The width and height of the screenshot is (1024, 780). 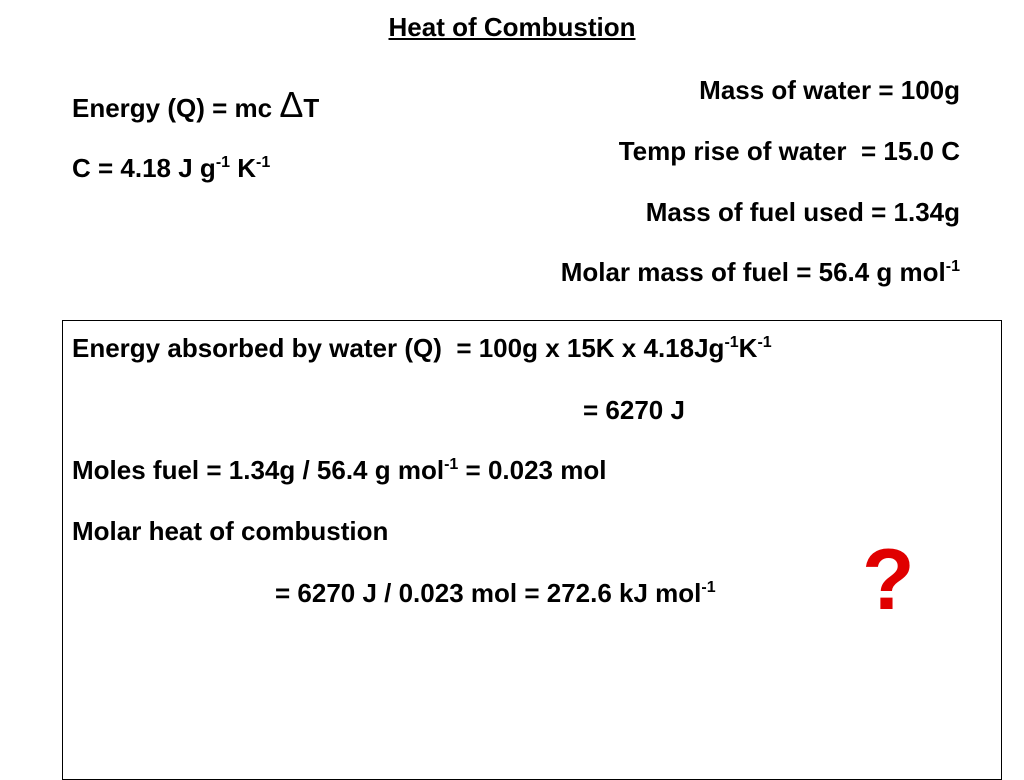 I want to click on text: Mass of fuel used = 1.34g, so click(x=802, y=212).